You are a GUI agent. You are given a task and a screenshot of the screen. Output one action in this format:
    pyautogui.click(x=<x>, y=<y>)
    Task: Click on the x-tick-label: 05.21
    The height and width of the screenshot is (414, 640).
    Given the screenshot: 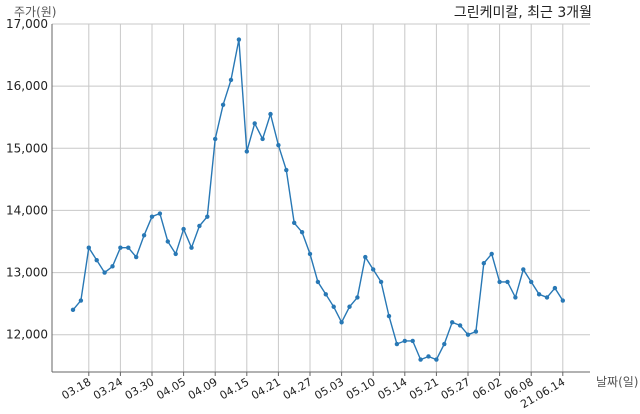 What is the action you would take?
    pyautogui.click(x=424, y=388)
    